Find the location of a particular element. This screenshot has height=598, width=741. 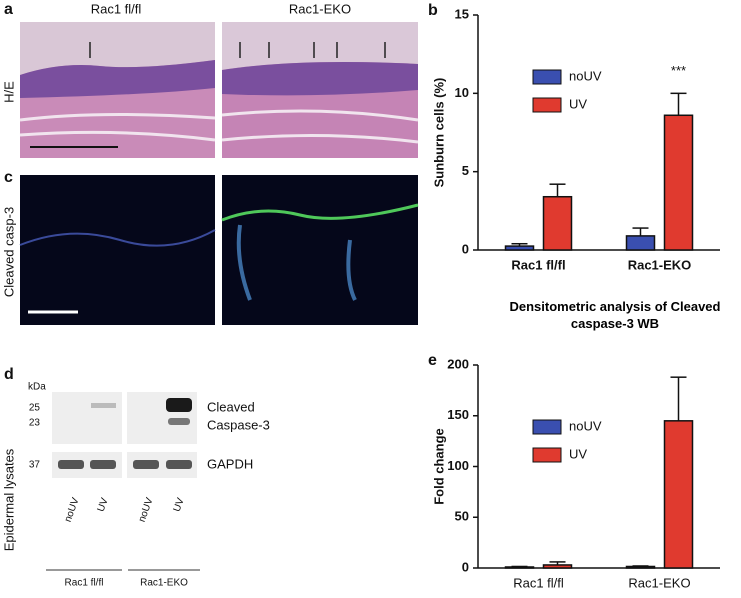

band-label: Cleaved is located at coordinates (231, 406).